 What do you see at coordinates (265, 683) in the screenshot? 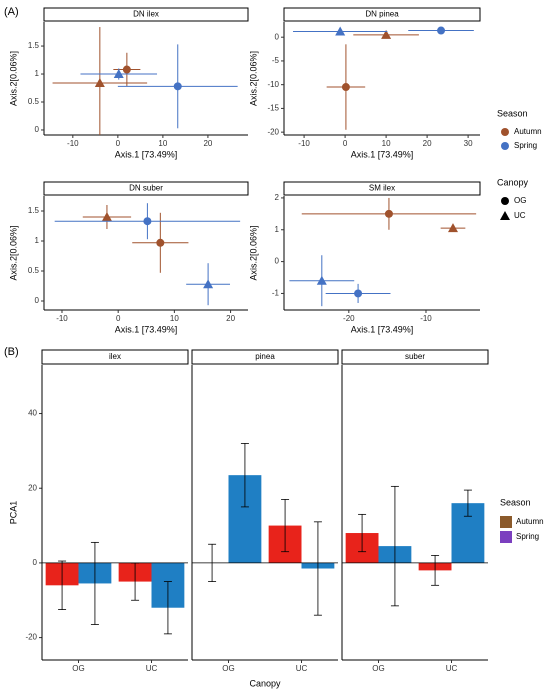
I see `x-axis-label: Canopy` at bounding box center [265, 683].